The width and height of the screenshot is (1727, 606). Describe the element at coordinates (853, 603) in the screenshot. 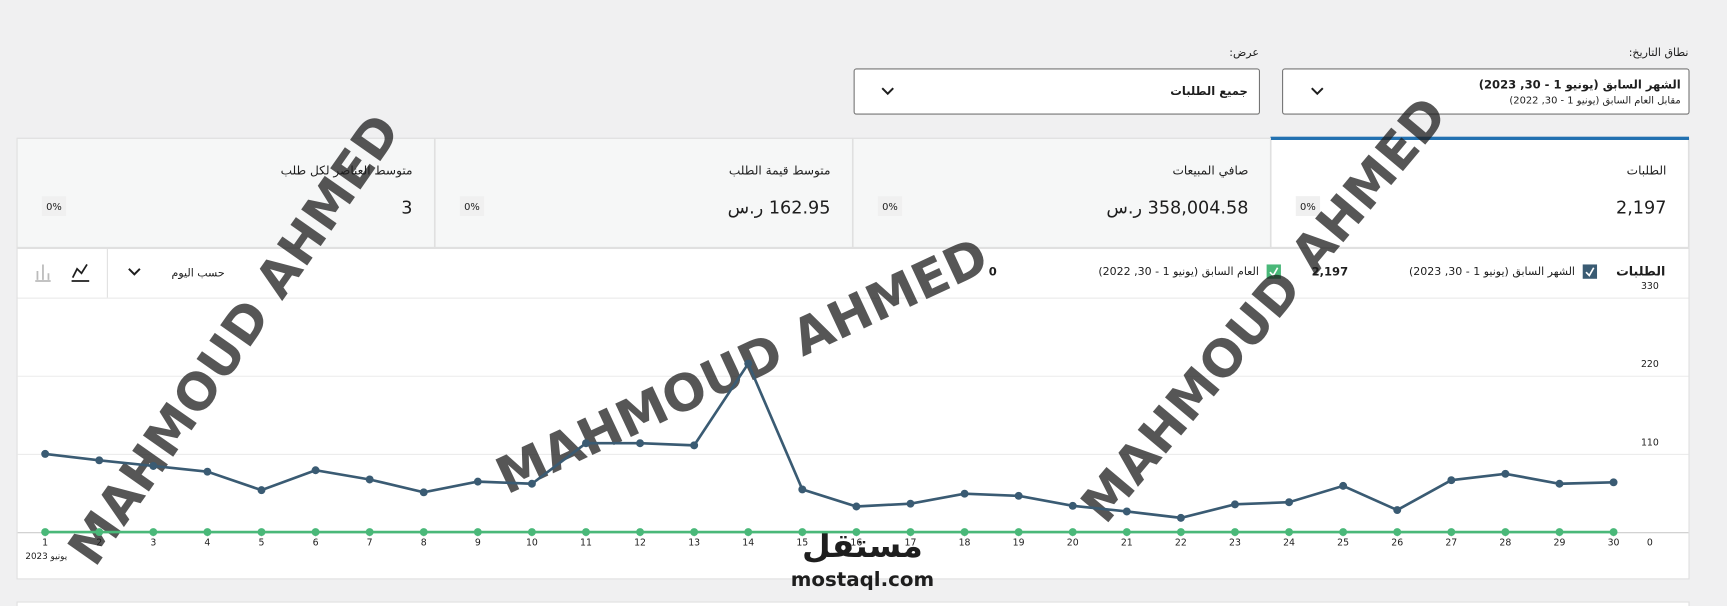

I see `next-panel-edge` at that location.